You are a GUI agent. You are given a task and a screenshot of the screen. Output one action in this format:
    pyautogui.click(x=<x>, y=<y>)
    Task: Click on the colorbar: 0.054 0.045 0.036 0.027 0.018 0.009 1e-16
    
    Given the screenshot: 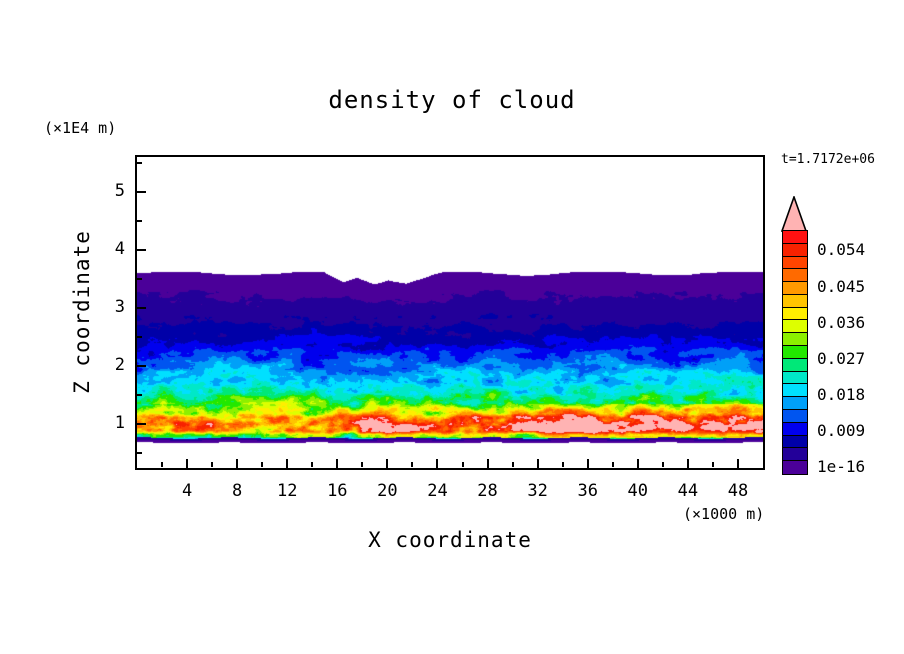 What is the action you would take?
    pyautogui.click(x=841, y=341)
    